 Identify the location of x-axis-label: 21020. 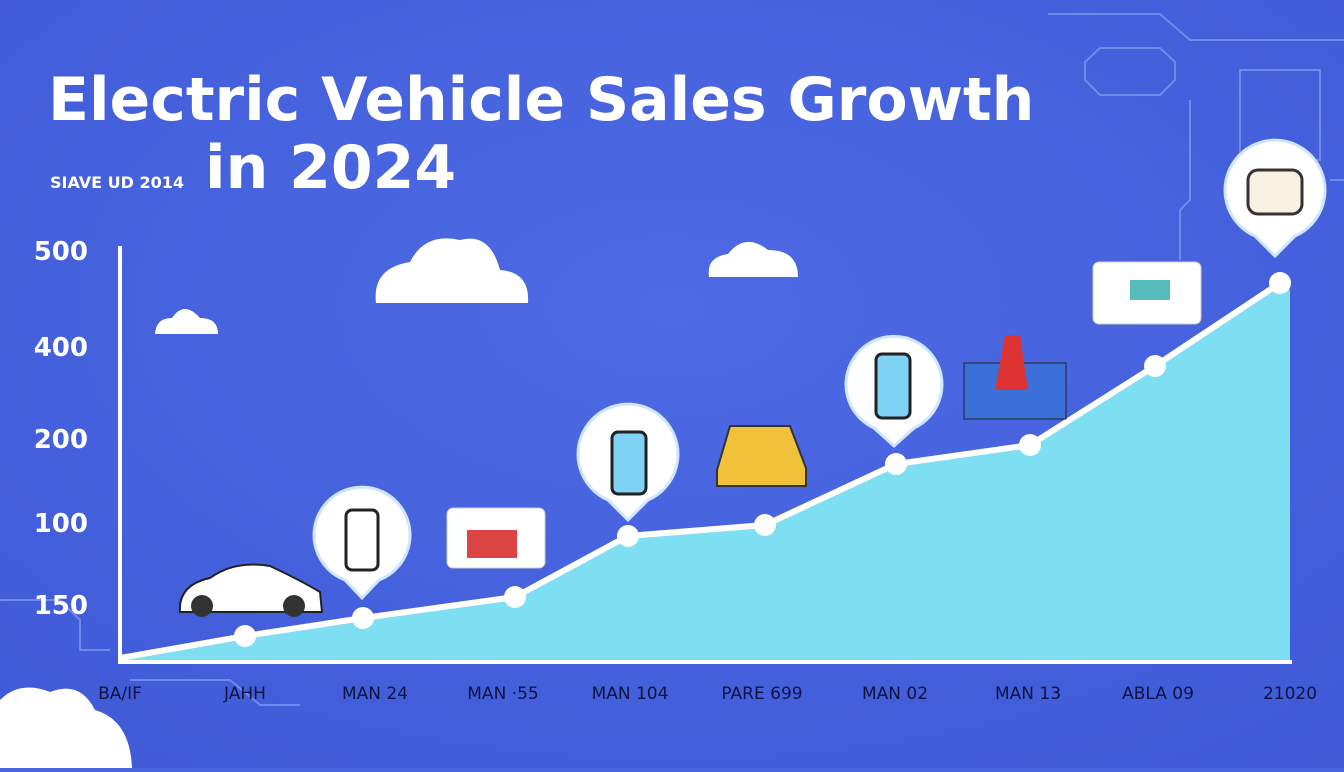
(1290, 694).